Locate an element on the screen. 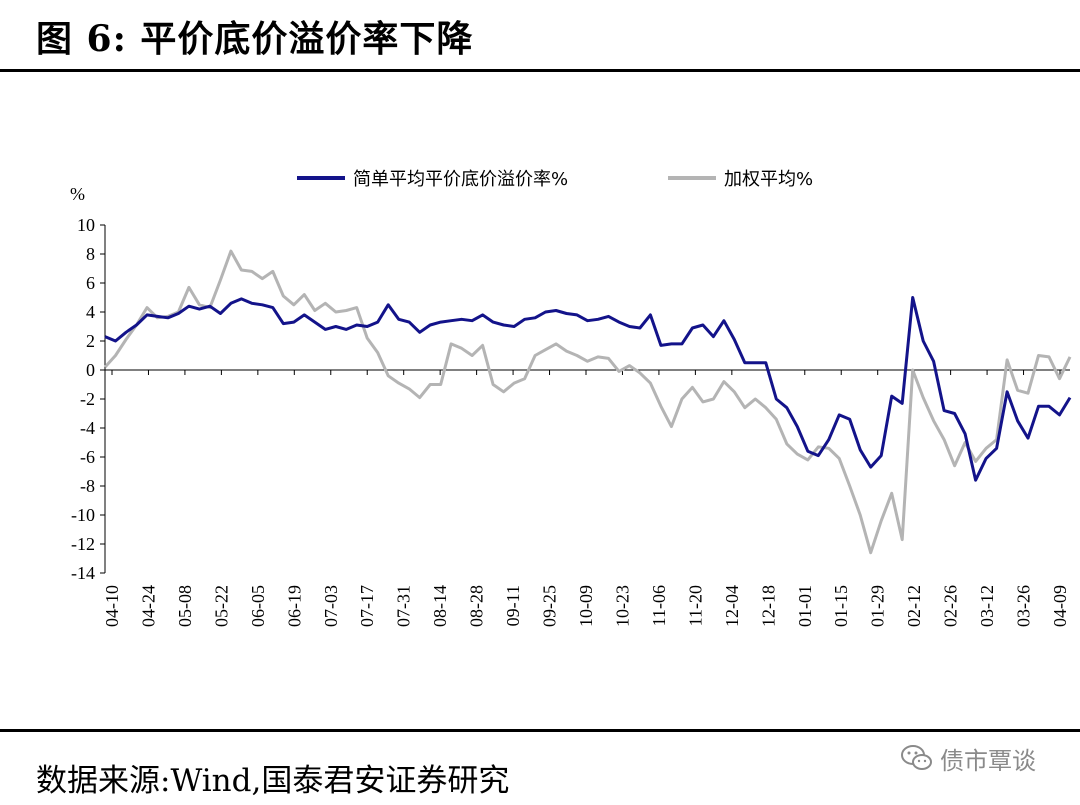 This screenshot has width=1080, height=805. y-tick-label: 10 is located at coordinates (86, 225).